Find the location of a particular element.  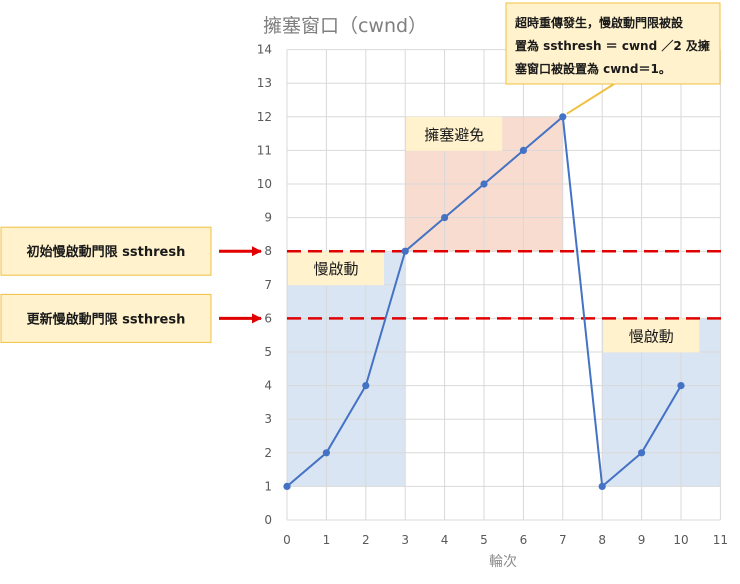

y-tick-label: 1 is located at coordinates (268, 486).